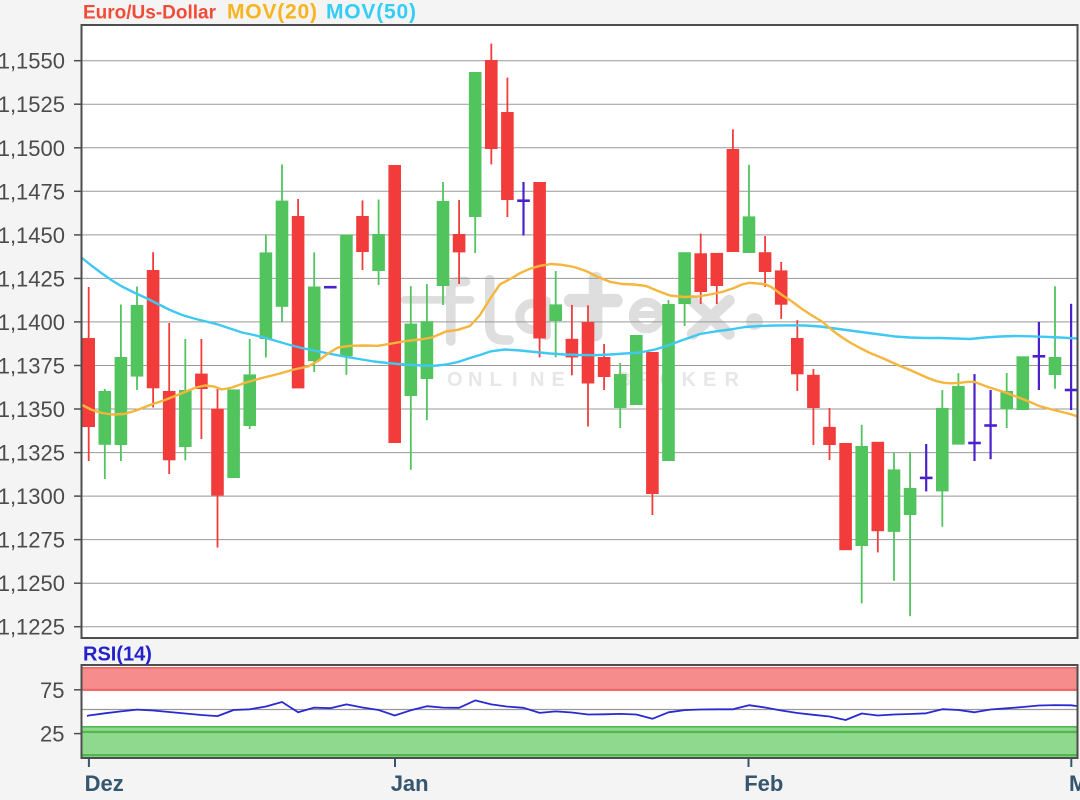  What do you see at coordinates (32, 61) in the screenshot?
I see `svg-text: 1,1550` at bounding box center [32, 61].